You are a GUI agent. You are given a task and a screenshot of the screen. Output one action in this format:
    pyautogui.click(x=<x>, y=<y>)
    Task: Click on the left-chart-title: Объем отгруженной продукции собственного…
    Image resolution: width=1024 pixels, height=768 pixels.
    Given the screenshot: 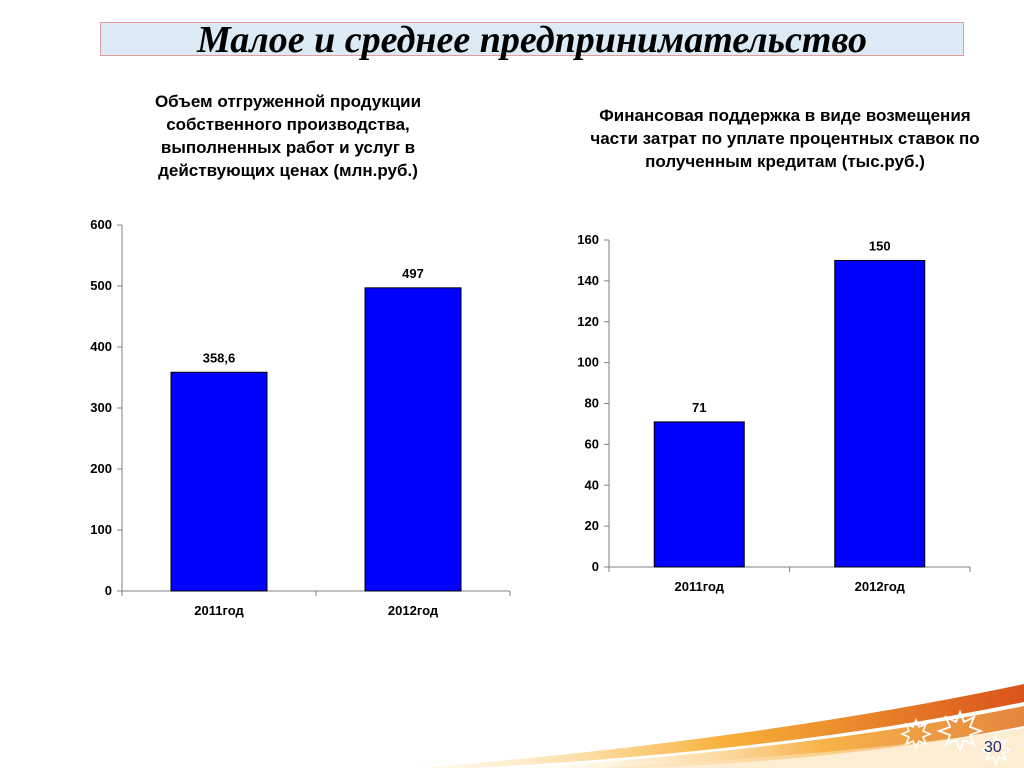 What is the action you would take?
    pyautogui.click(x=288, y=136)
    